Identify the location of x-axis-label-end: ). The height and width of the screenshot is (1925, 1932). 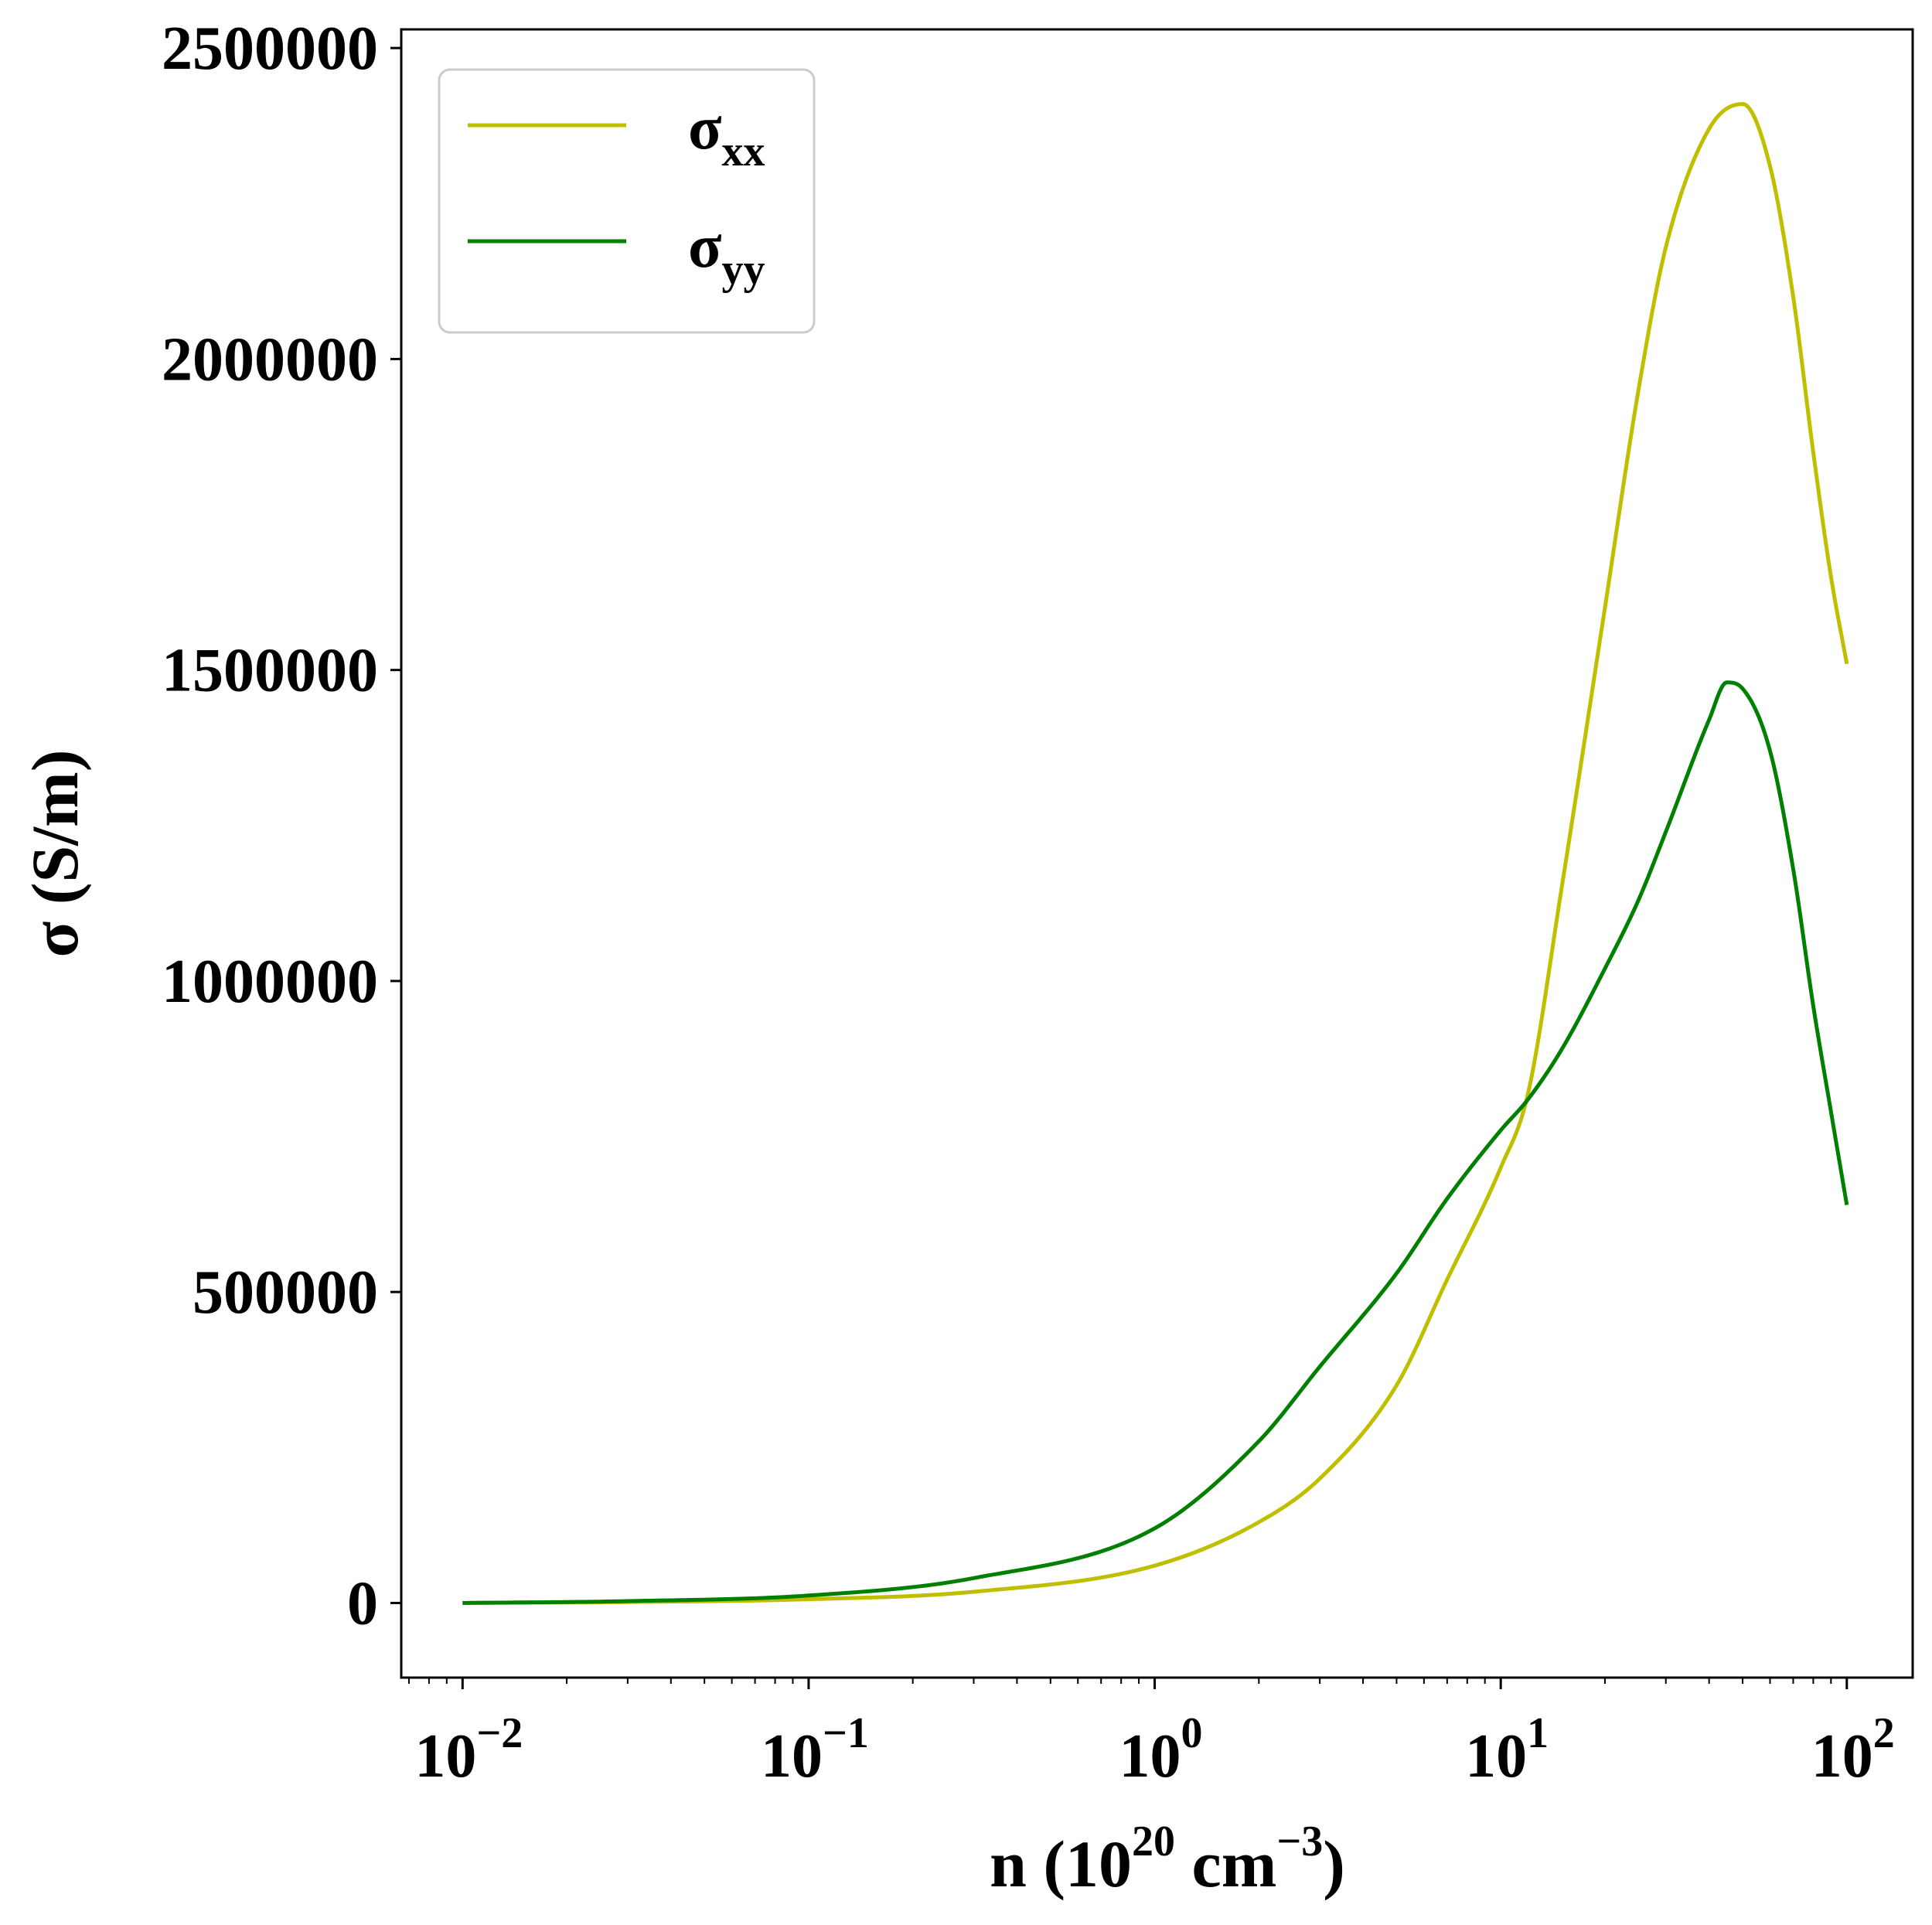
(1334, 1864).